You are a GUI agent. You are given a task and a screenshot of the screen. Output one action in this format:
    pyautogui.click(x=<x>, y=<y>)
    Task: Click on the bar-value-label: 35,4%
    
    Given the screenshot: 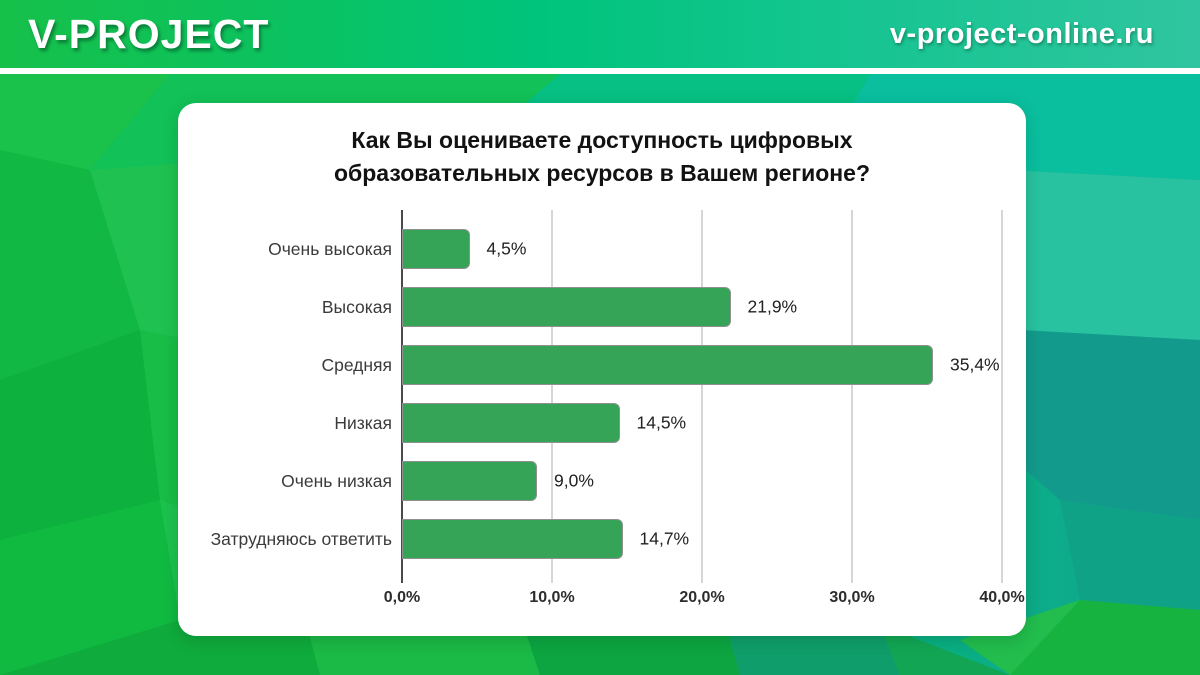 What is the action you would take?
    pyautogui.click(x=975, y=364)
    